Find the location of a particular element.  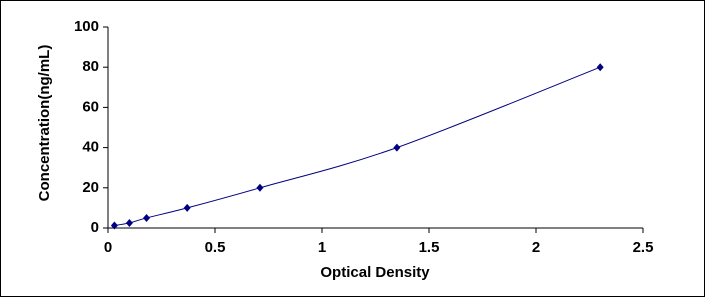

x-tick-label: 0.5 is located at coordinates (215, 247).